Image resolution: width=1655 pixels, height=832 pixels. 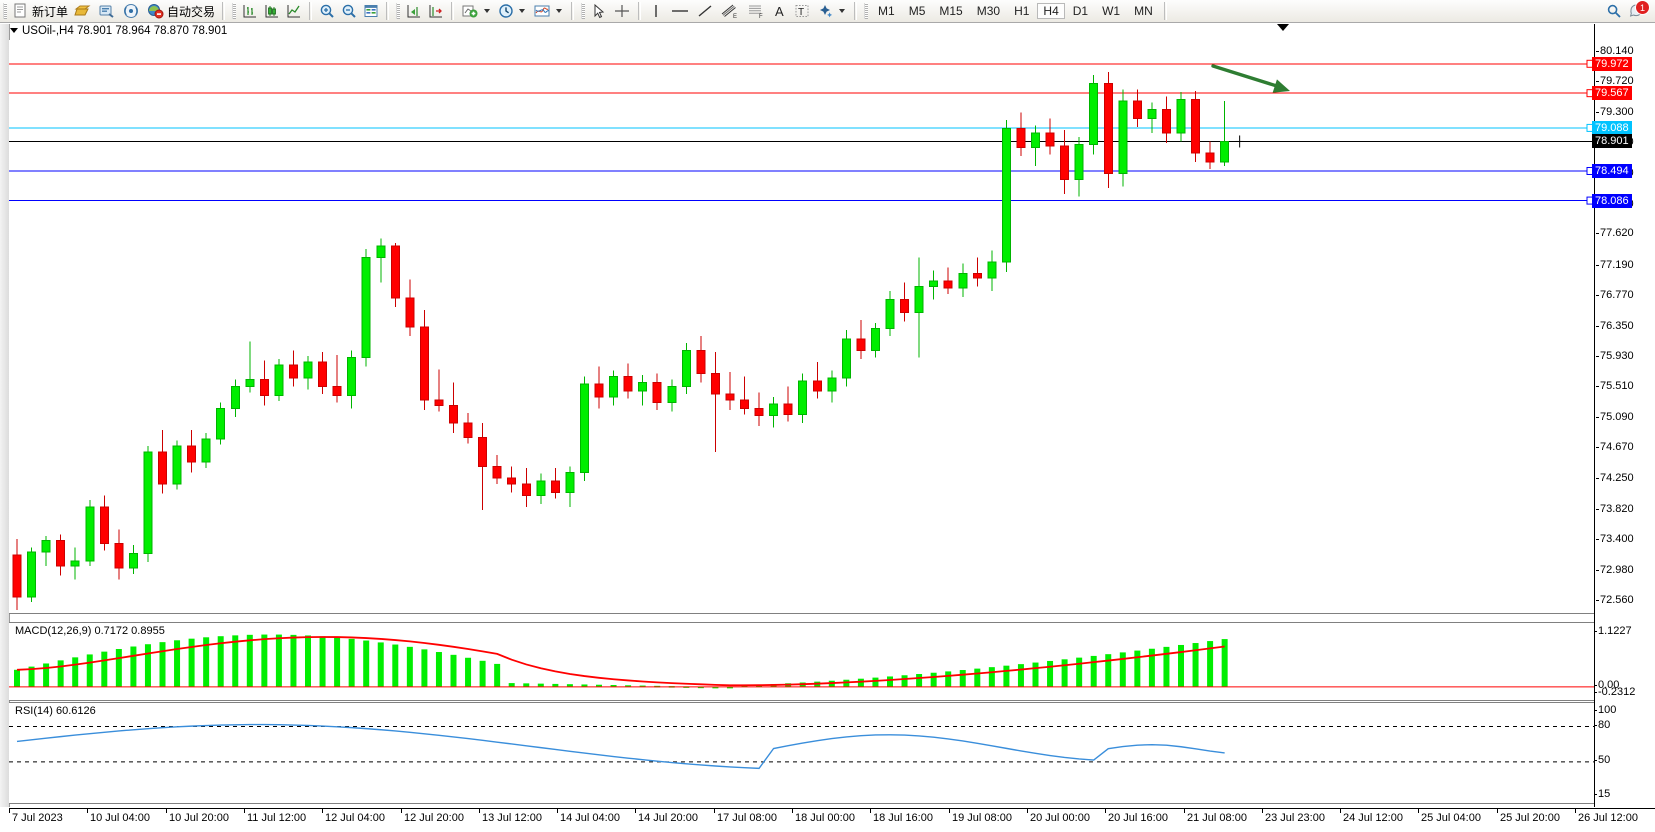 I want to click on bar-chart-button, so click(x=250, y=11).